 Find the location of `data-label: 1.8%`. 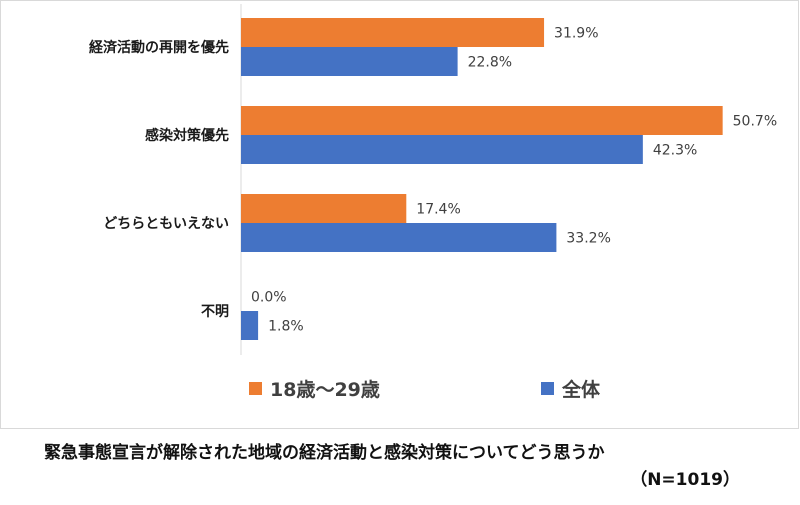

data-label: 1.8% is located at coordinates (286, 327).